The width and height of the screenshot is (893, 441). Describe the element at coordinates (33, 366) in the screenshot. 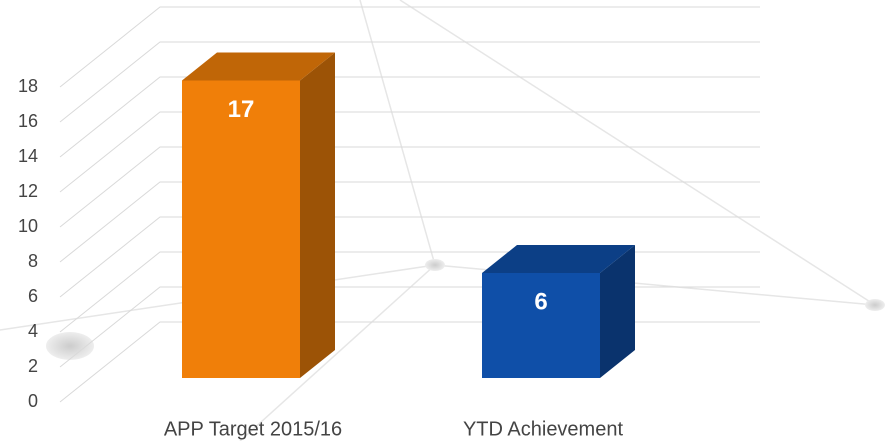

I see `y-tick-label: 2` at that location.